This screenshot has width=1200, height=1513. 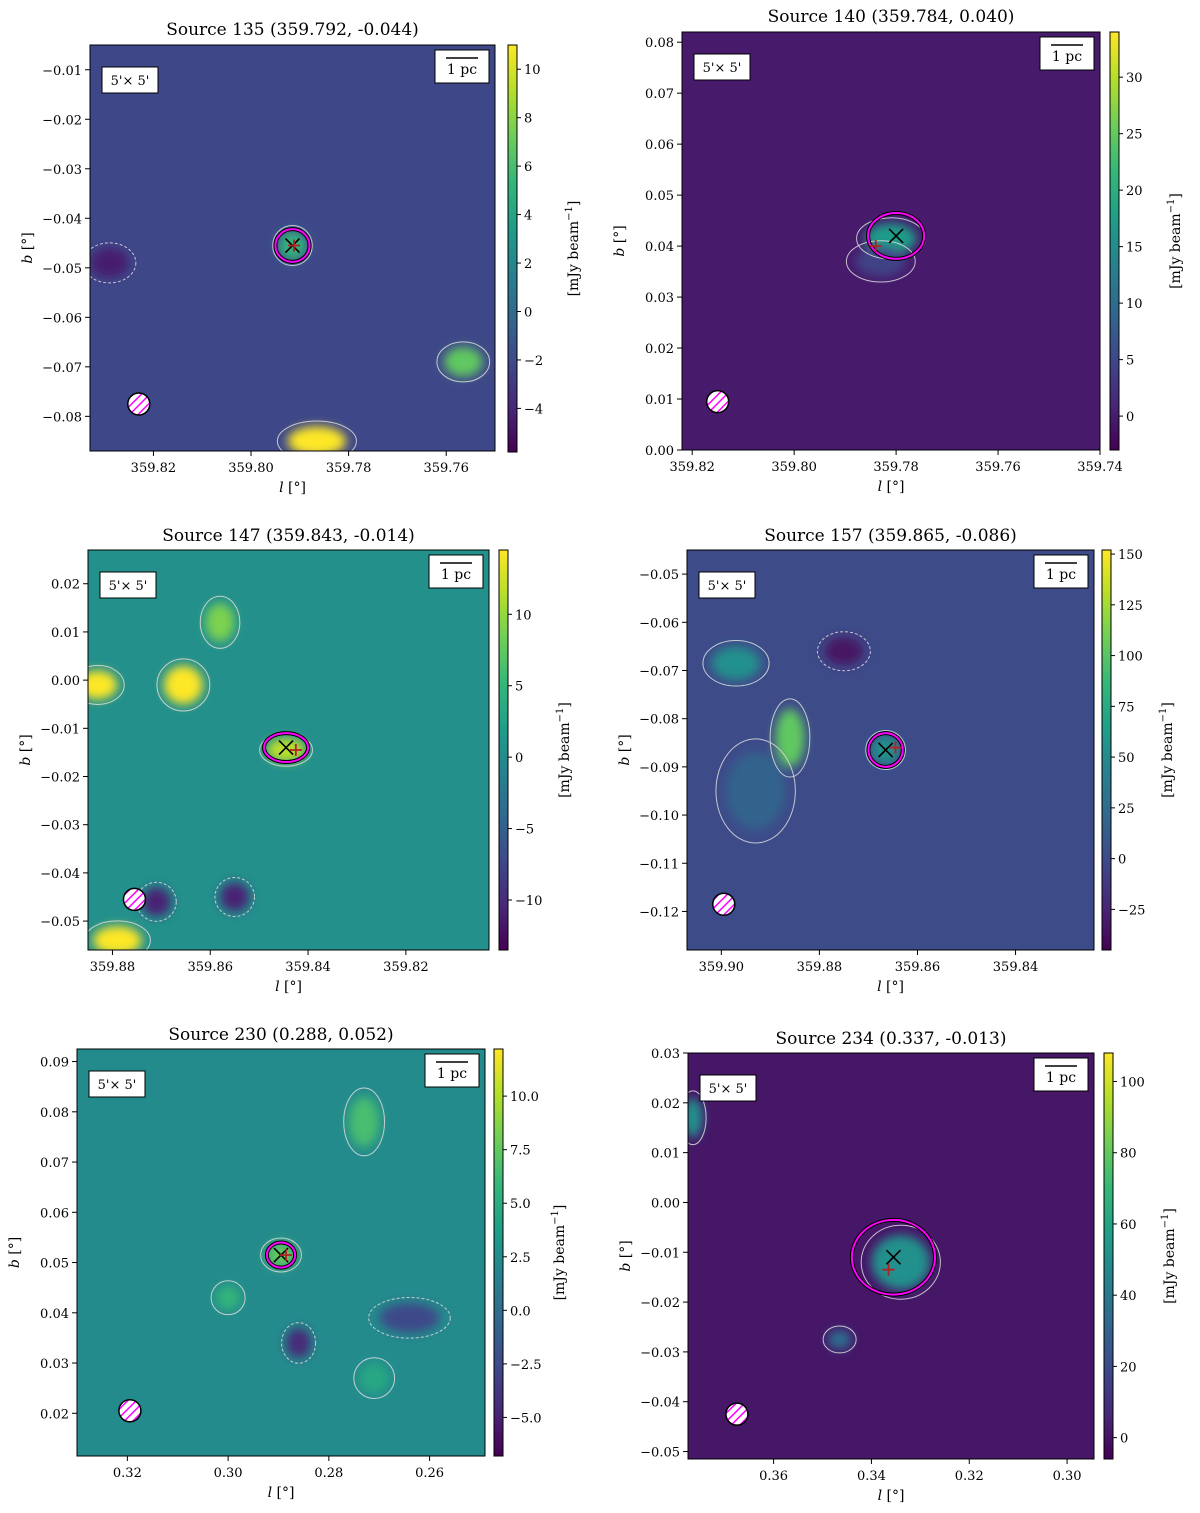 I want to click on colorbar-tick-label: −5.0, so click(x=526, y=1418).